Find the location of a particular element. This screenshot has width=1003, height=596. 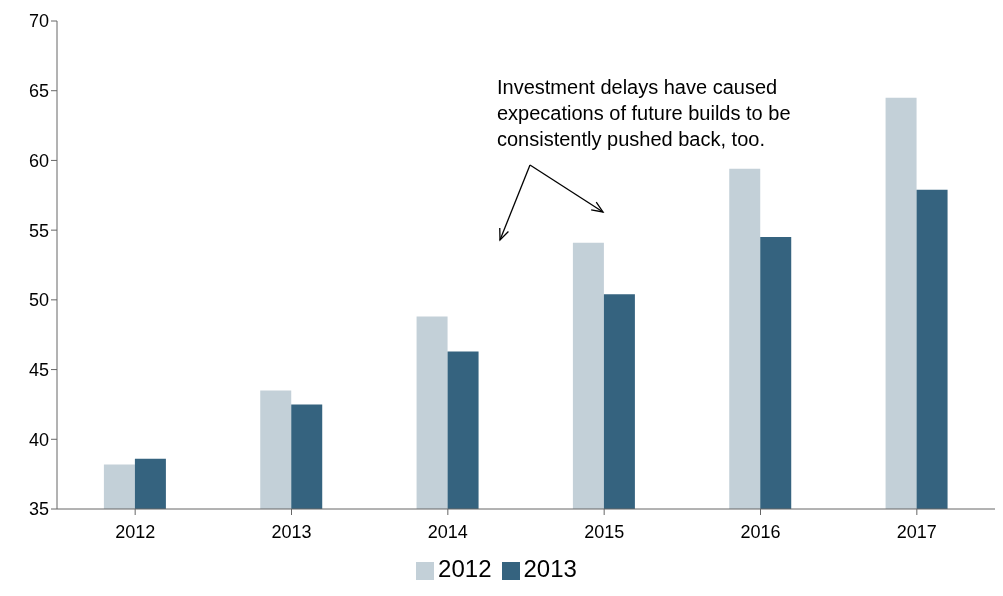

y-tick-label: 45 is located at coordinates (38, 369).